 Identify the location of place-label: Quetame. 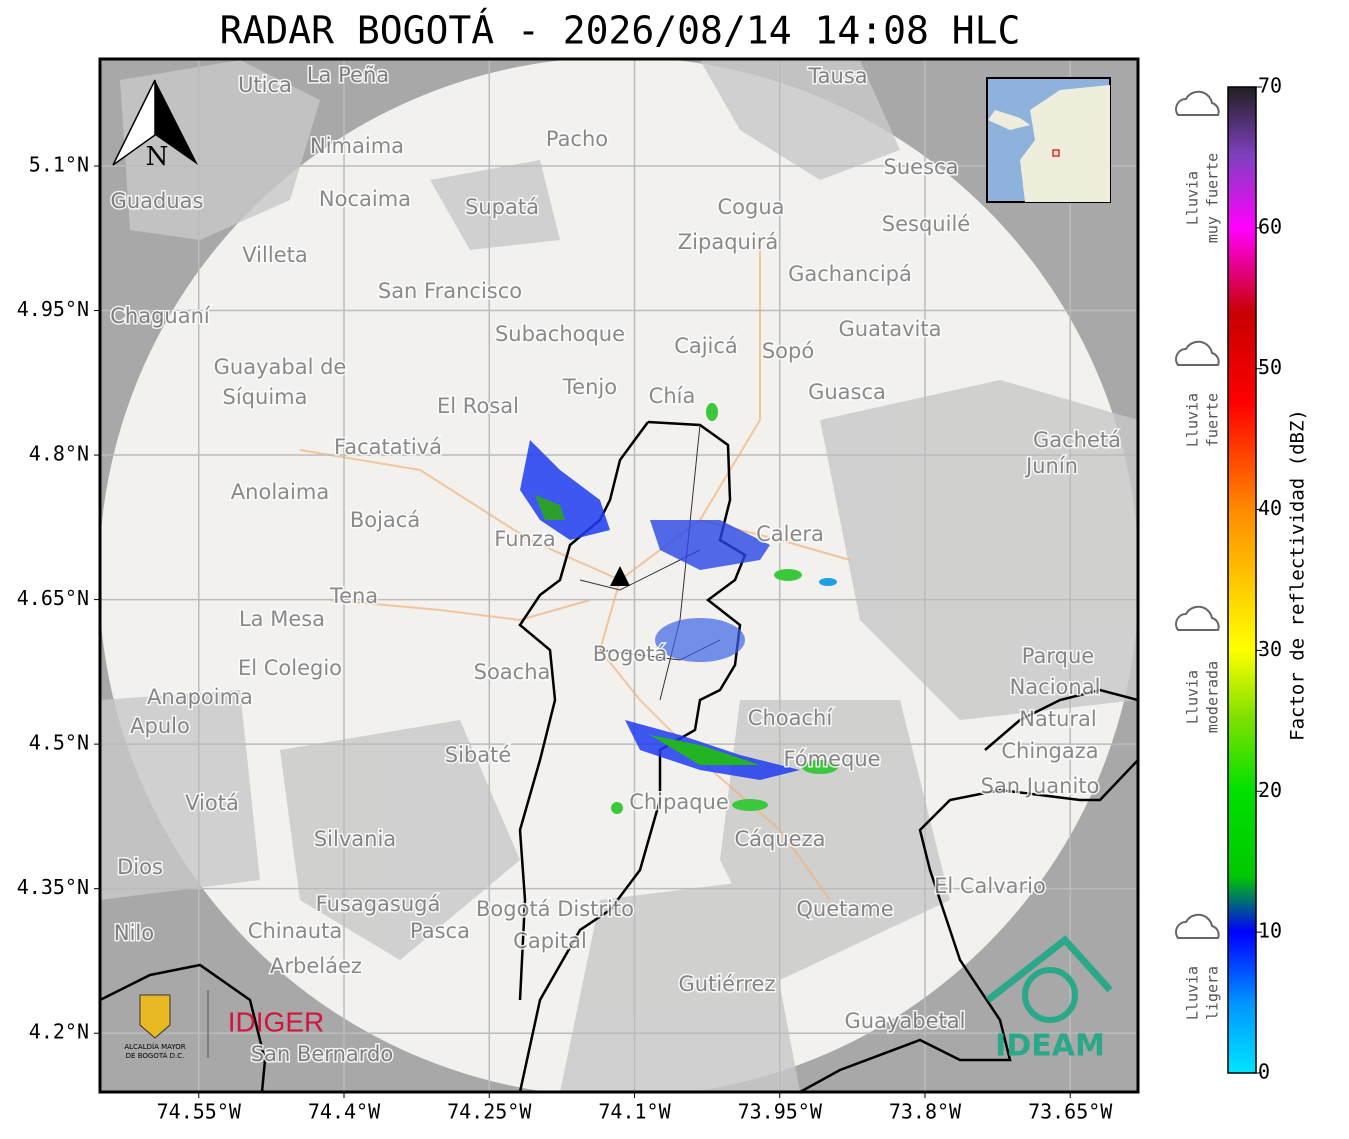
(844, 909).